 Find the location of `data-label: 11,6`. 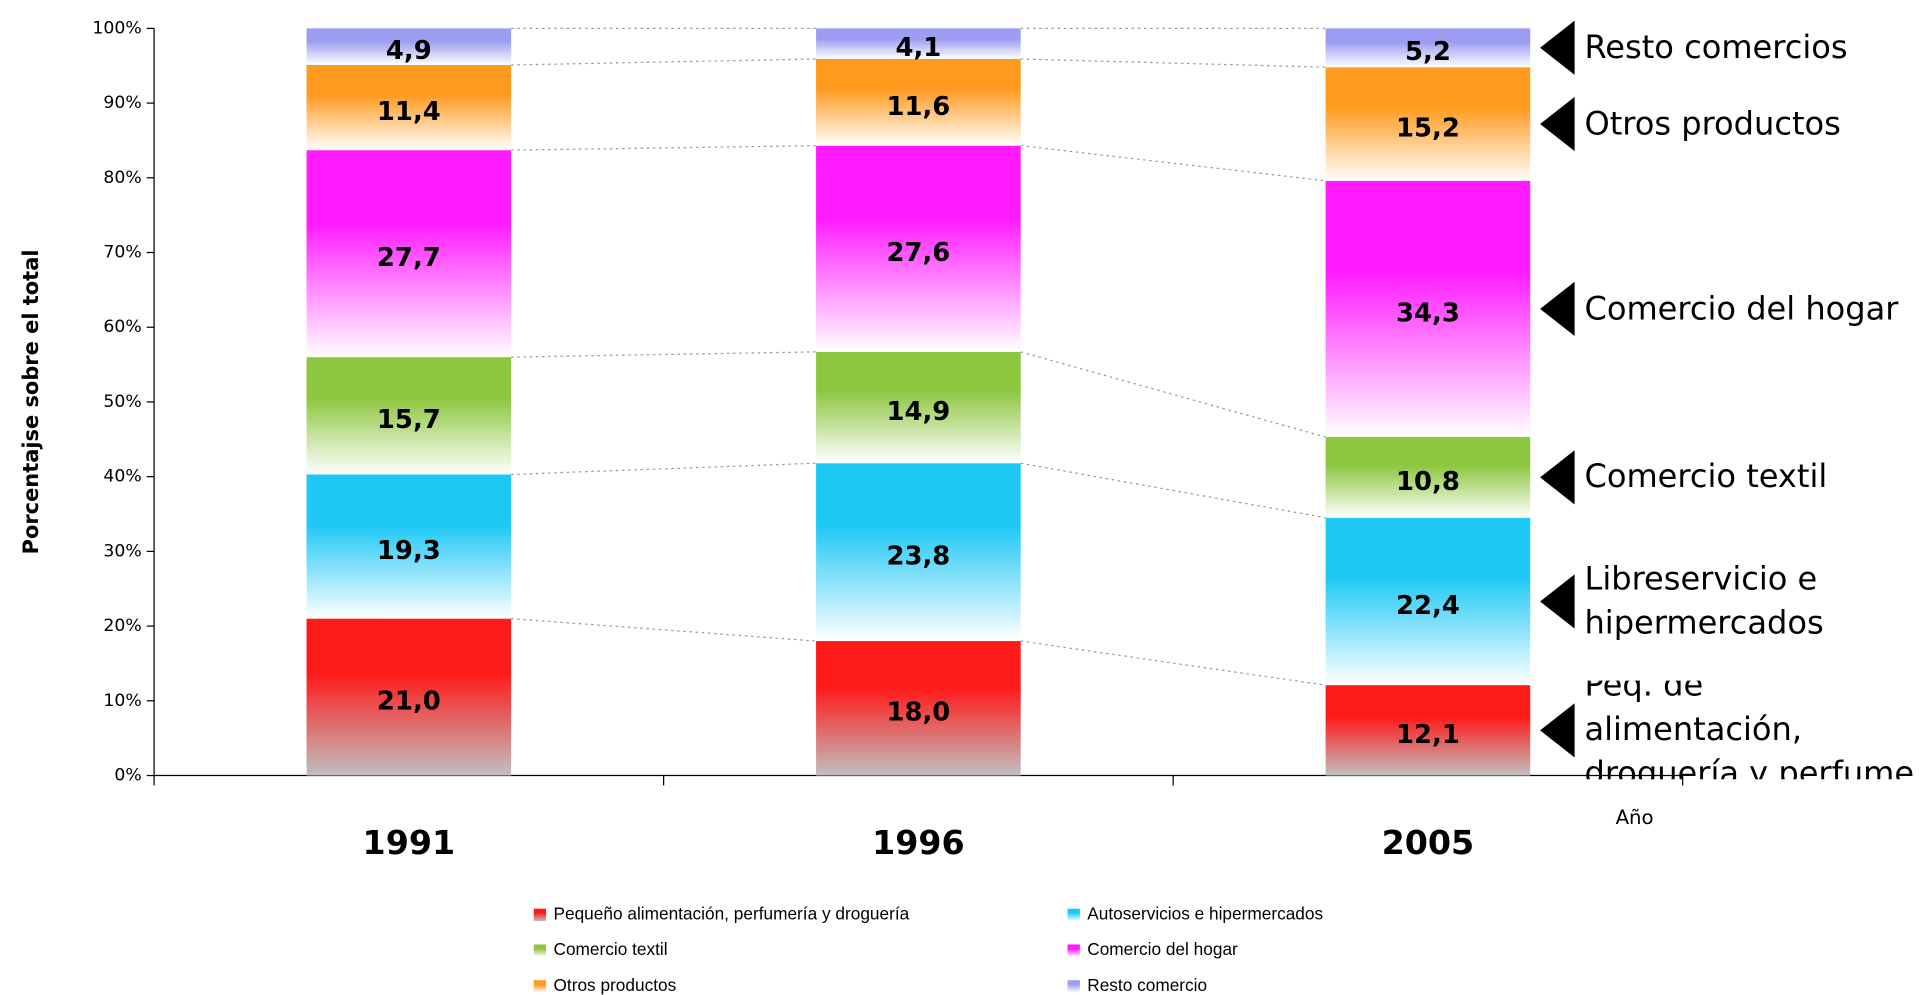

data-label: 11,6 is located at coordinates (918, 107).